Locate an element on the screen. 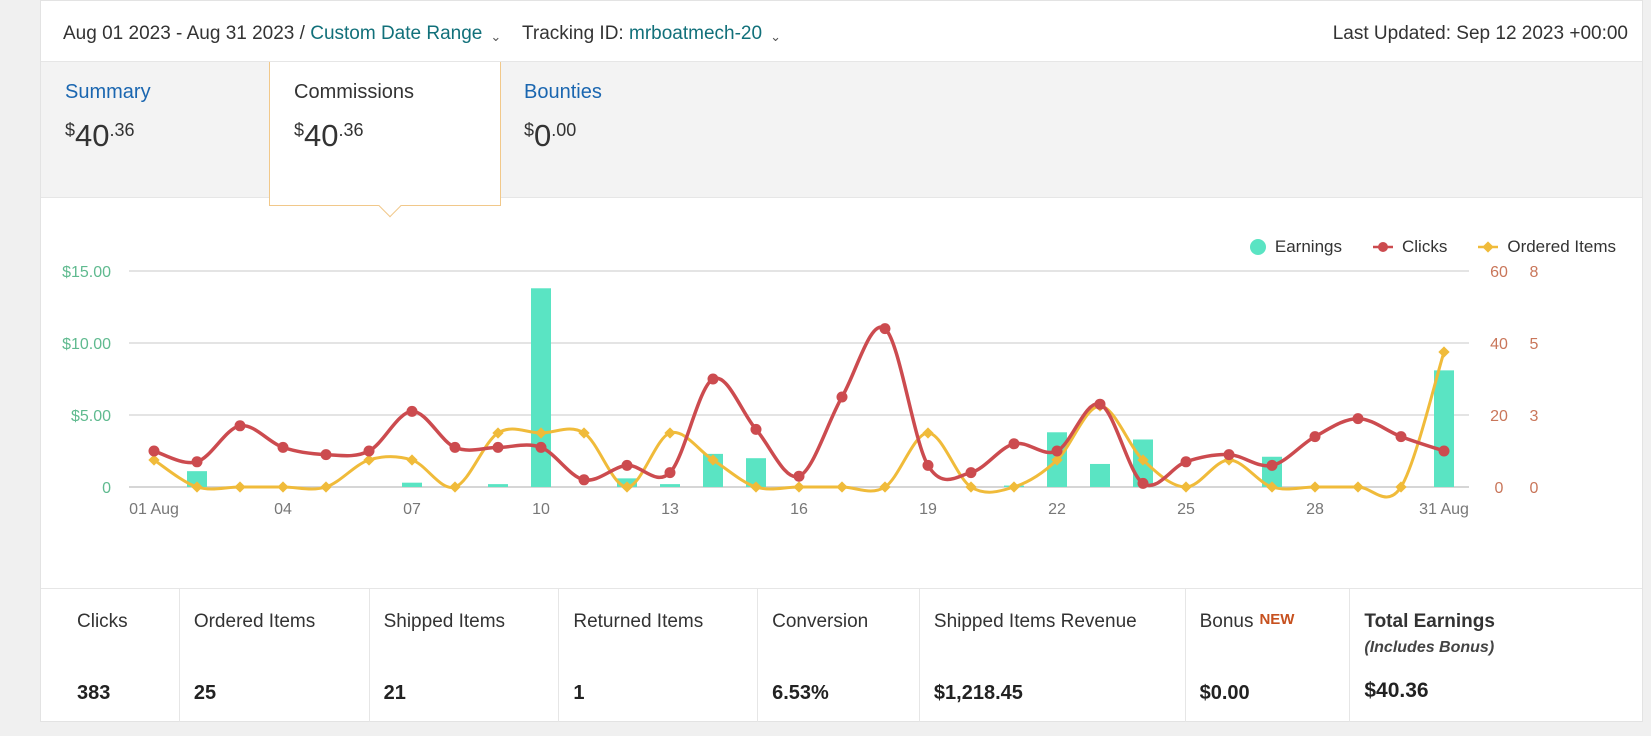 The height and width of the screenshot is (736, 1651). stat-bonus: Bonus NEW $0.00 is located at coordinates (1268, 655).